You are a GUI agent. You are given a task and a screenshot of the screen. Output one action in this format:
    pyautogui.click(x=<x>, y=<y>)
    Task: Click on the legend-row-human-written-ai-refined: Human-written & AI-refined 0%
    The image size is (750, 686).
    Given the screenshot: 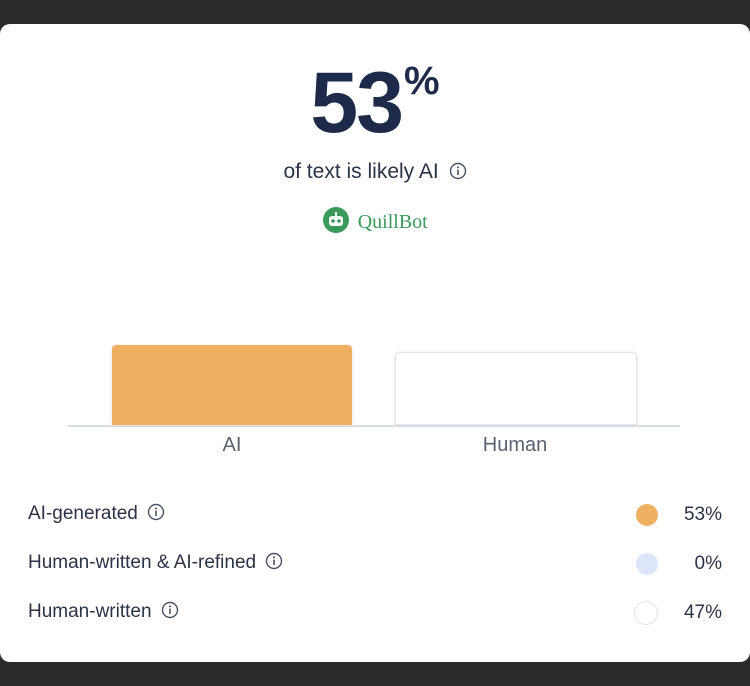 What is the action you would take?
    pyautogui.click(x=375, y=563)
    